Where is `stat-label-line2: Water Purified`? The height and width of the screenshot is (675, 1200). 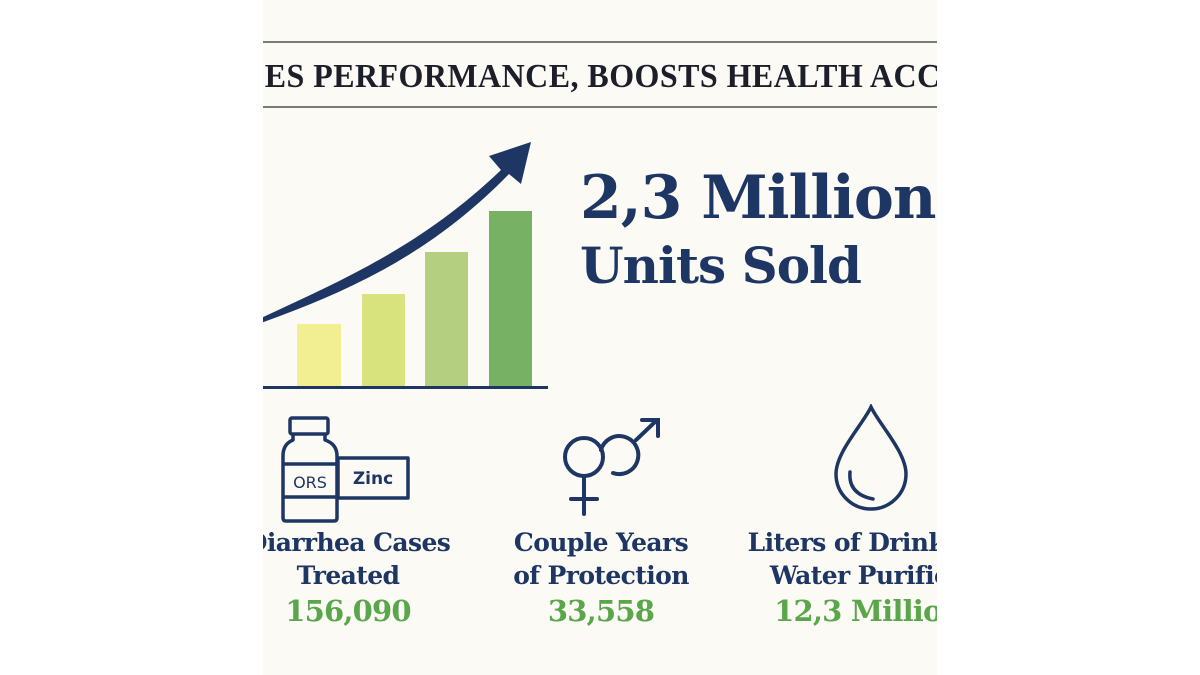
stat-label-line2: Water Purified is located at coordinates (853, 575).